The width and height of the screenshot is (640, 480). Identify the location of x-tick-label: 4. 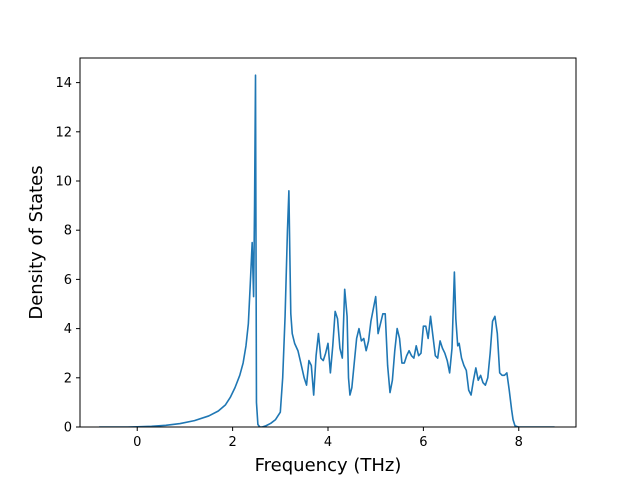
(328, 442).